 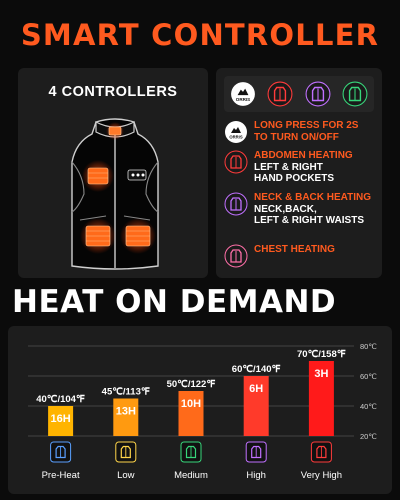 What do you see at coordinates (126, 475) in the screenshot?
I see `category-label: Low` at bounding box center [126, 475].